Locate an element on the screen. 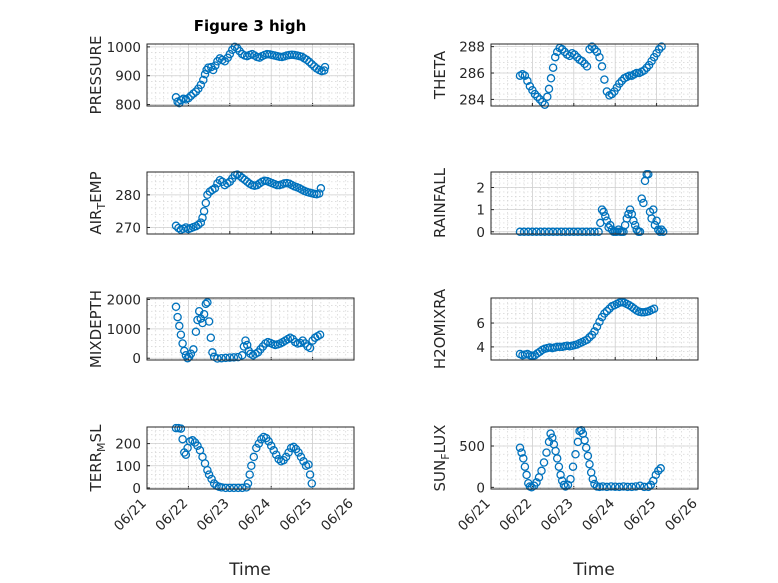 The width and height of the screenshot is (778, 583). y-tick-label: 100 is located at coordinates (128, 467).